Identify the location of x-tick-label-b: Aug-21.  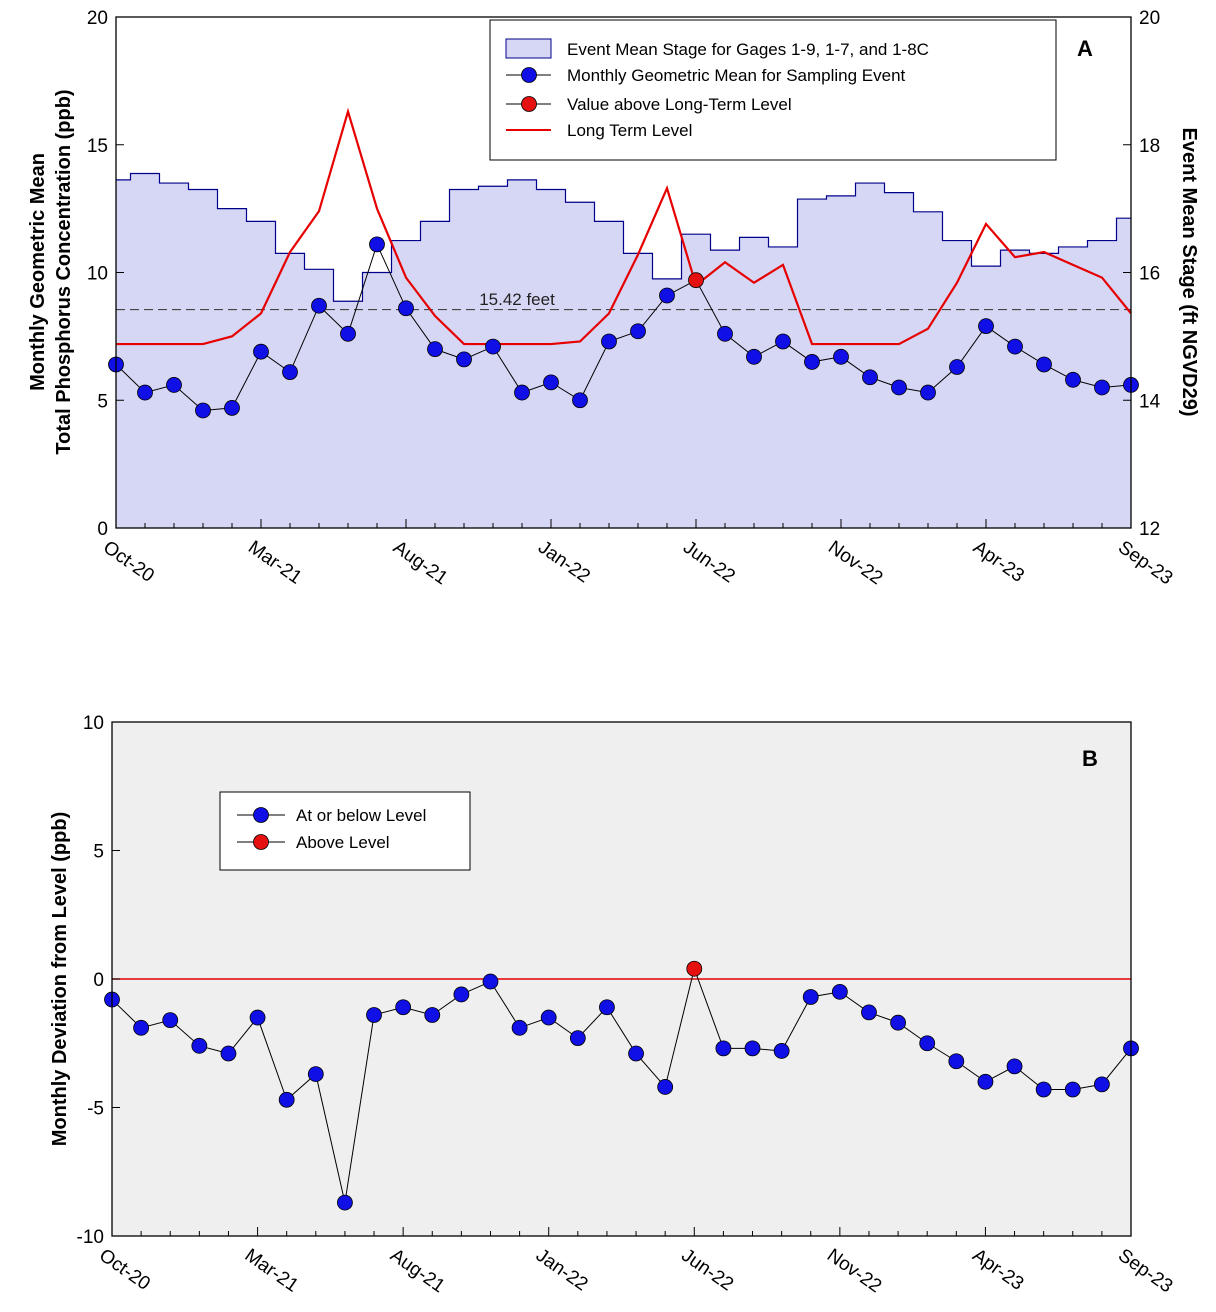
(417, 1271).